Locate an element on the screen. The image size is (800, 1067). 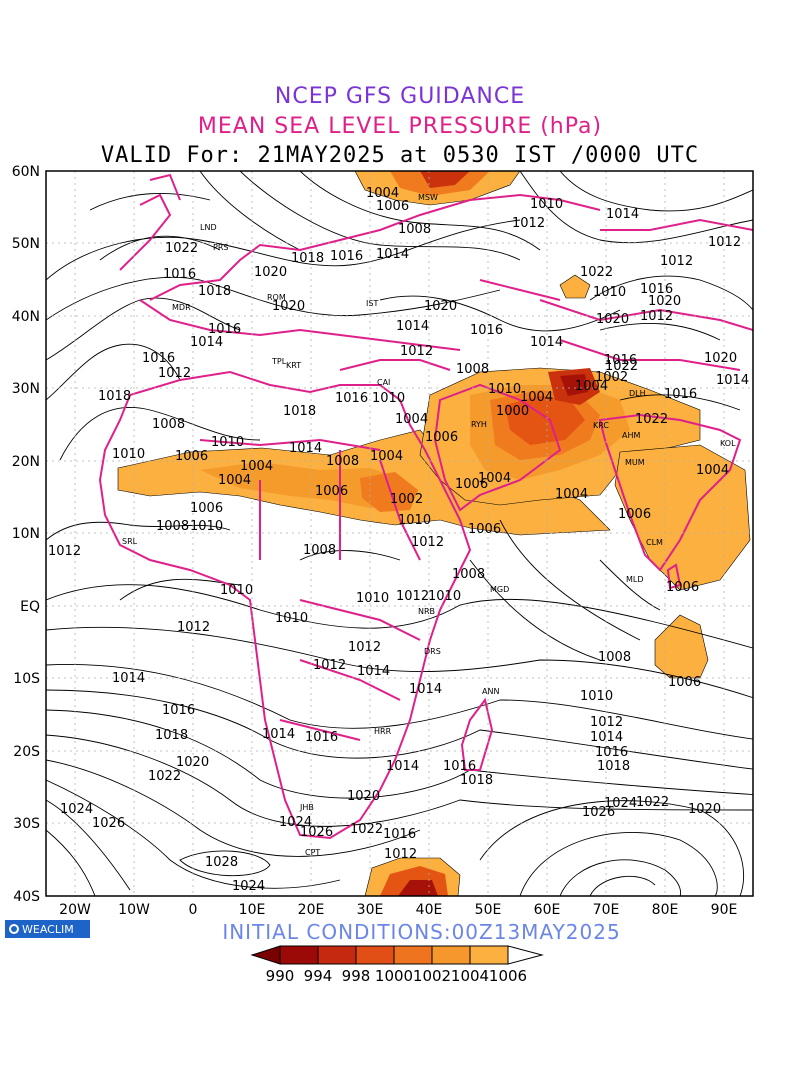
city-label: JHB is located at coordinates (306, 807).